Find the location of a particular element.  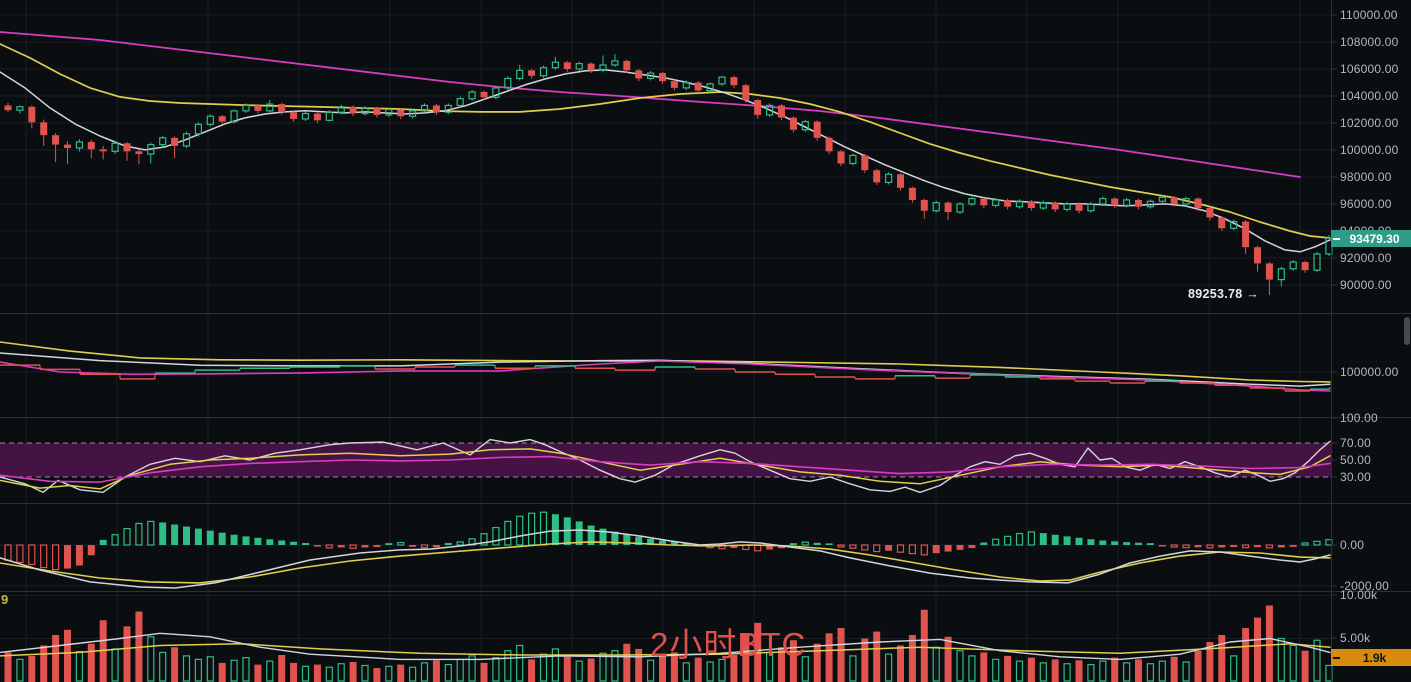

axis-label: 0.00 is located at coordinates (1352, 545).